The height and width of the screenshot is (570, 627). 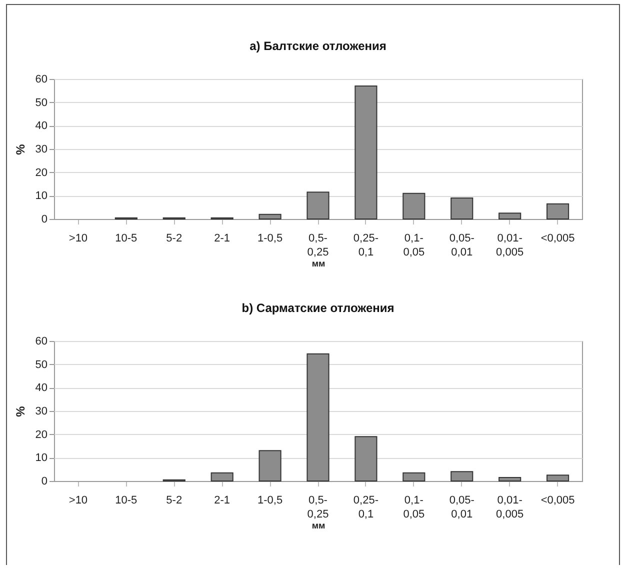 I want to click on chart-title: b) Сарматские отложения, so click(x=318, y=308).